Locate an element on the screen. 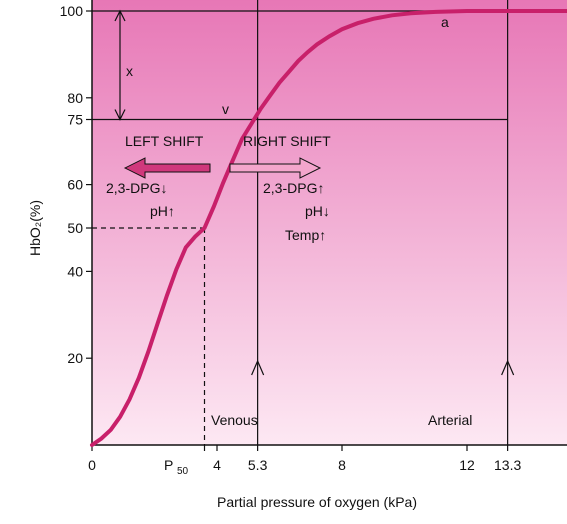 Image resolution: width=567 pixels, height=524 pixels. right-shift-arrow is located at coordinates (275, 168).